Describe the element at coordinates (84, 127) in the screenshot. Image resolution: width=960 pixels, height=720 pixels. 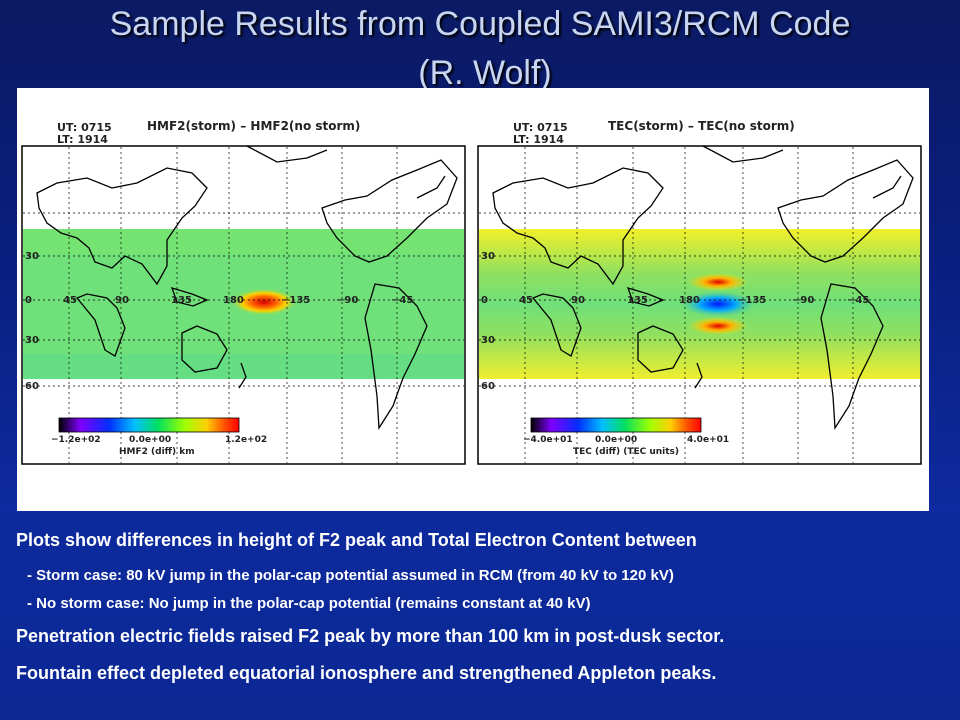
I see `left-ut-label: UT: 0715` at that location.